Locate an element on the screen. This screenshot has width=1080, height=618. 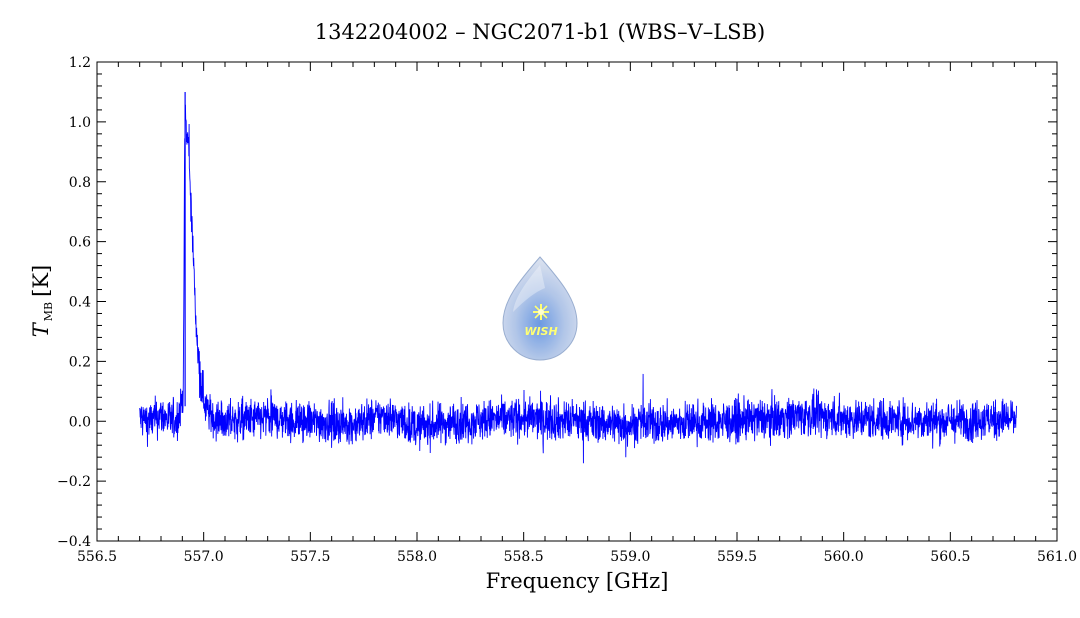
y-tick-label: −0.4 is located at coordinates (74, 542).